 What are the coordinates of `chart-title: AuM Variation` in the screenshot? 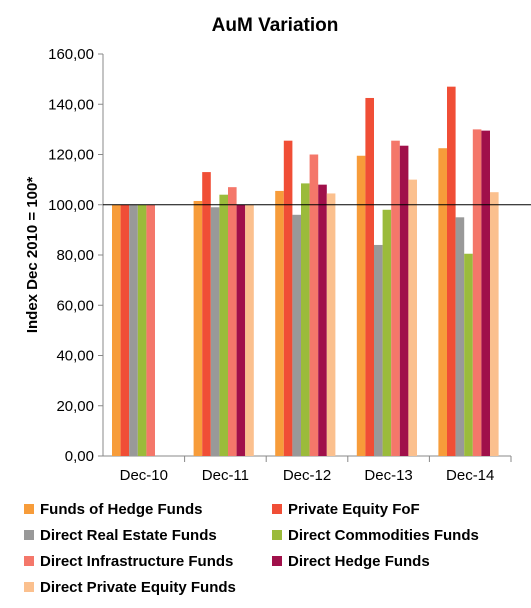 It's located at (275, 25).